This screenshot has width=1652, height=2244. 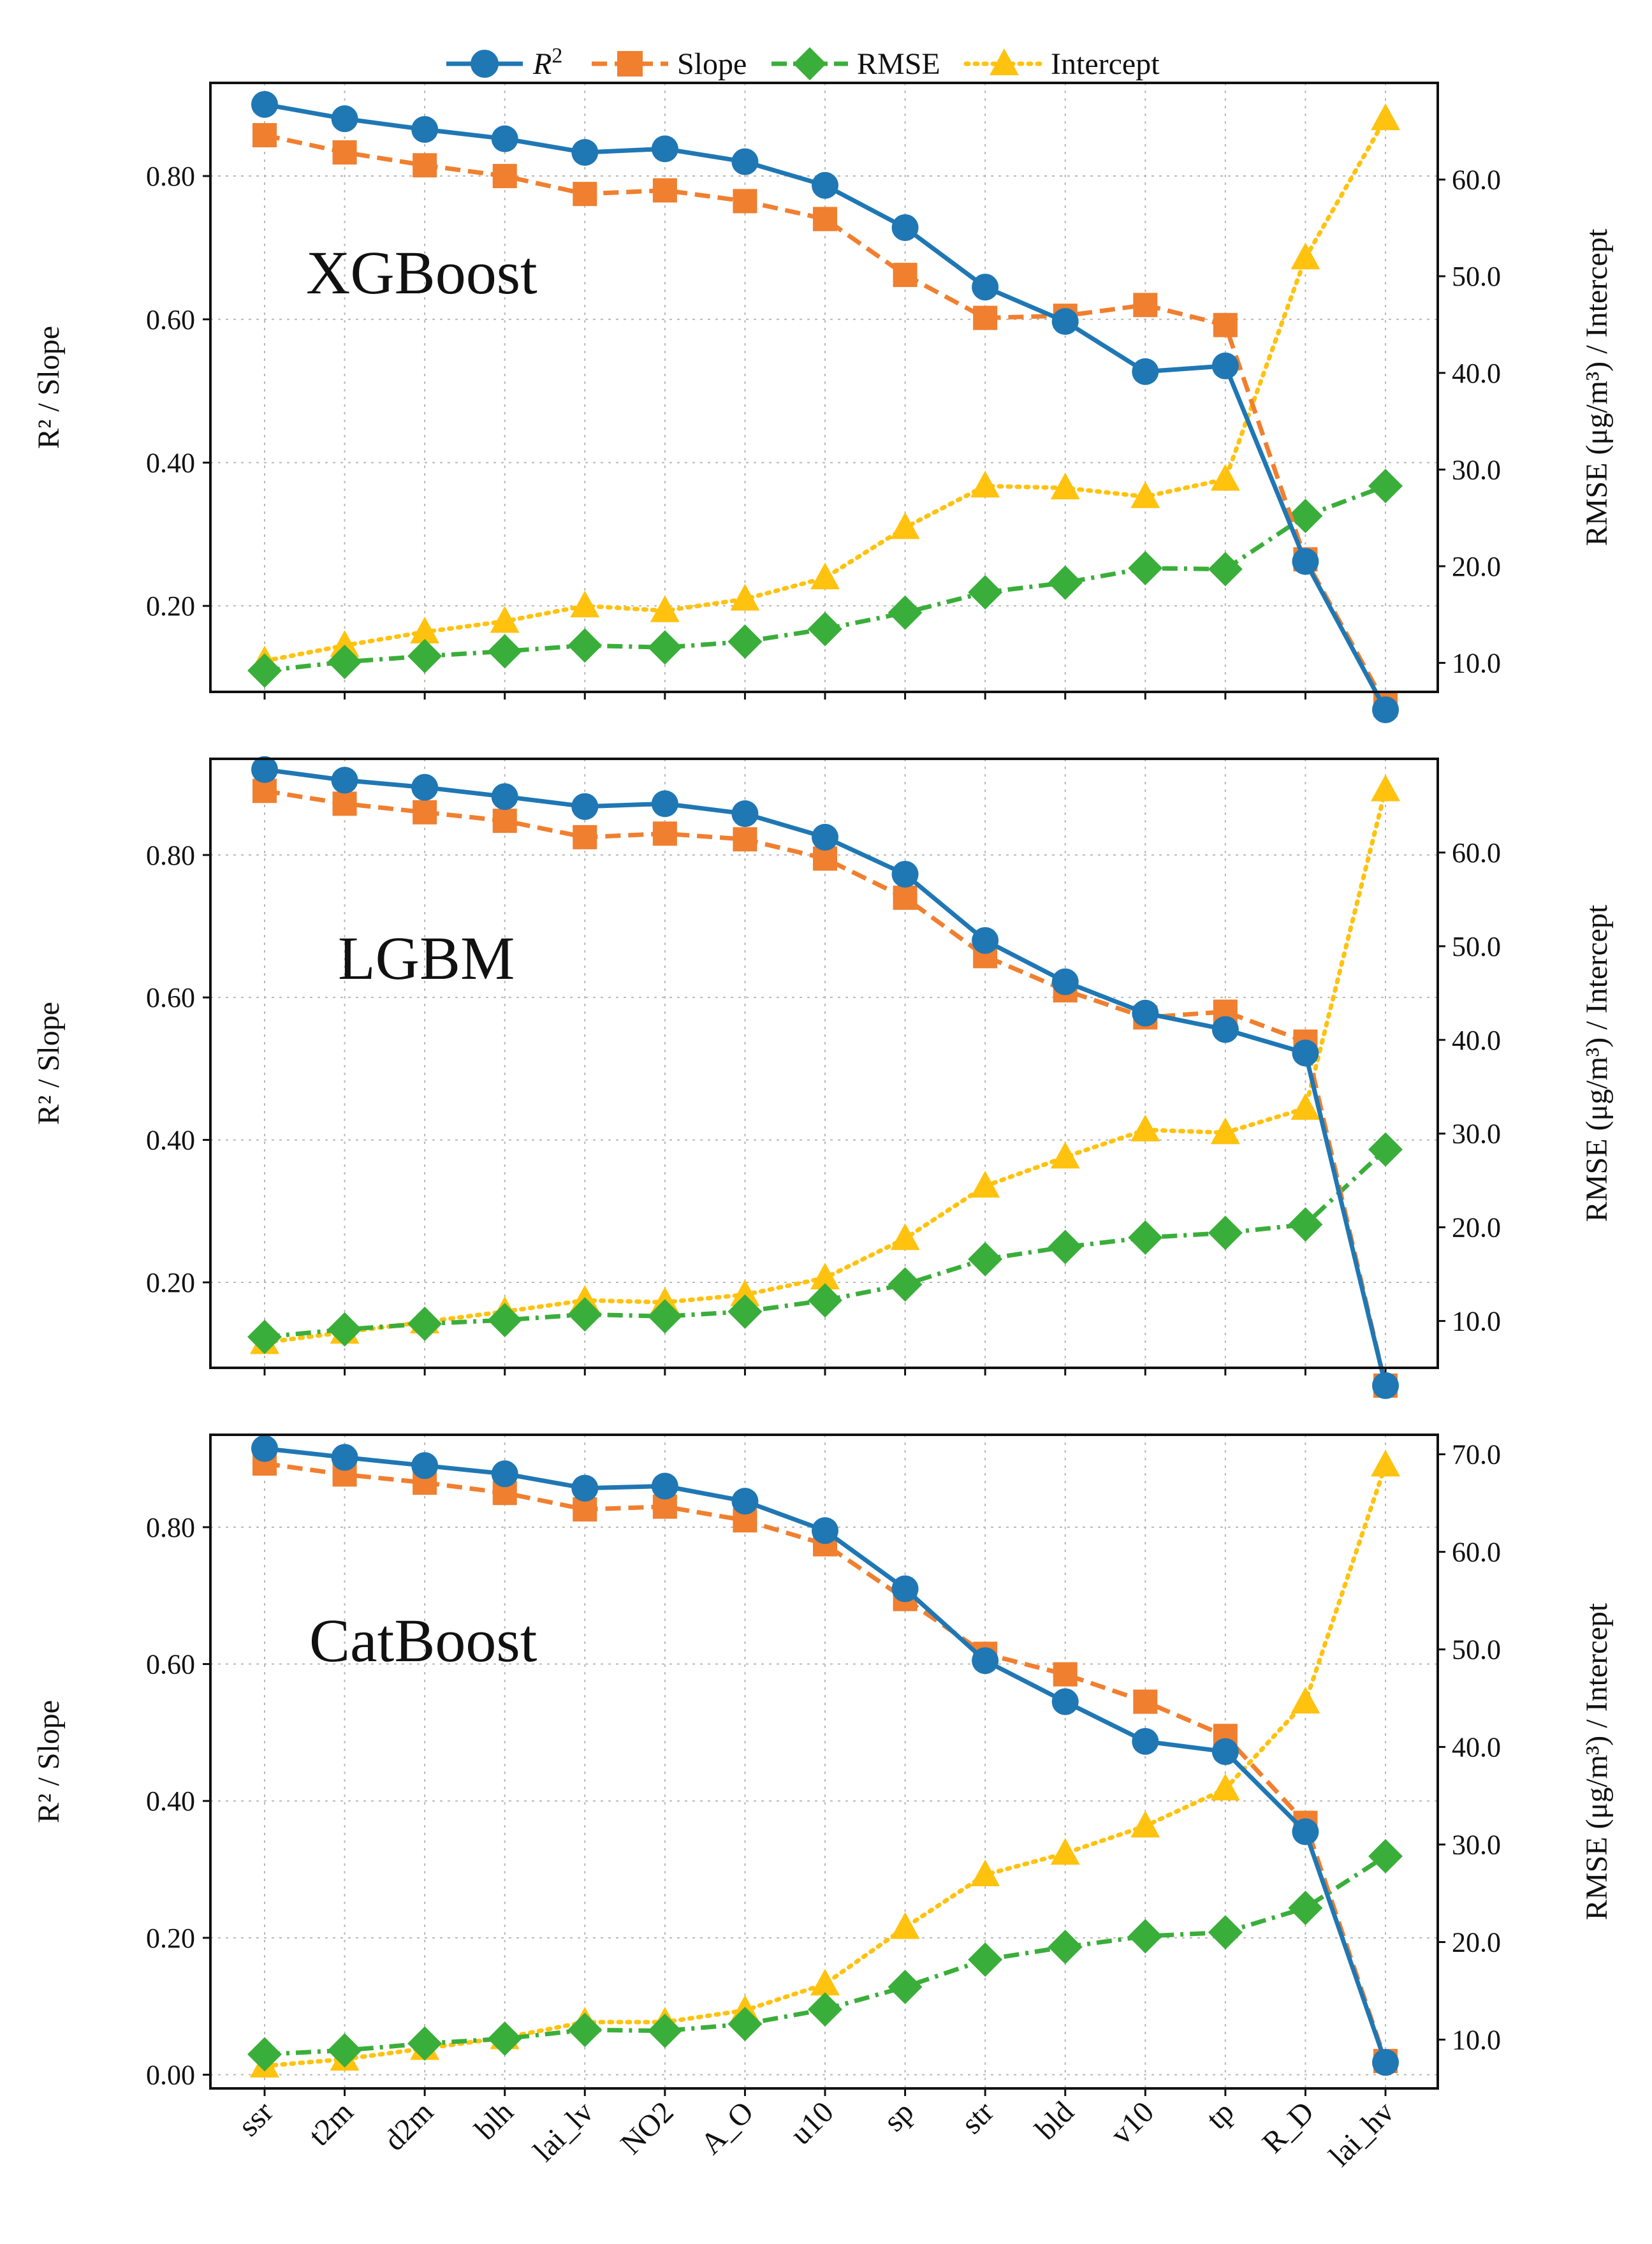 I want to click on legend-item-rmse: RMSE, so click(x=856, y=64).